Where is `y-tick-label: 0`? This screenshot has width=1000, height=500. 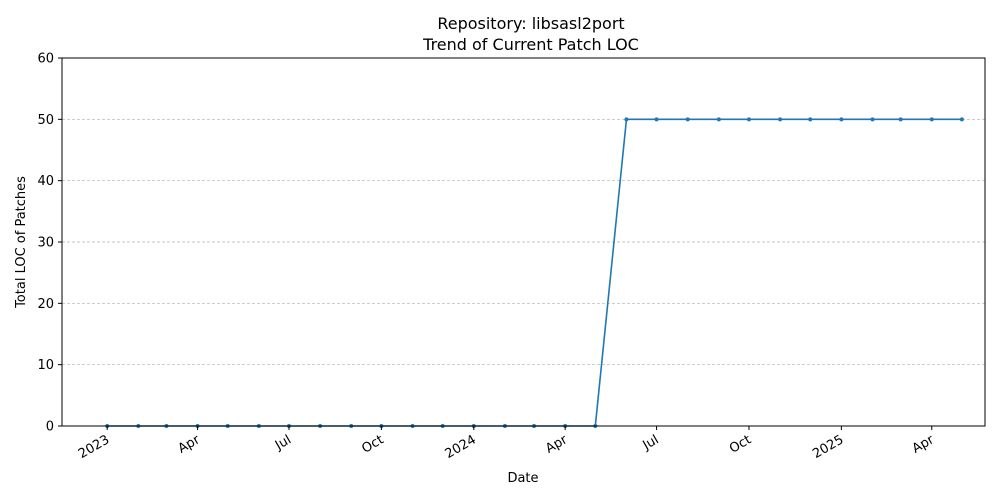
y-tick-label: 0 is located at coordinates (50, 427).